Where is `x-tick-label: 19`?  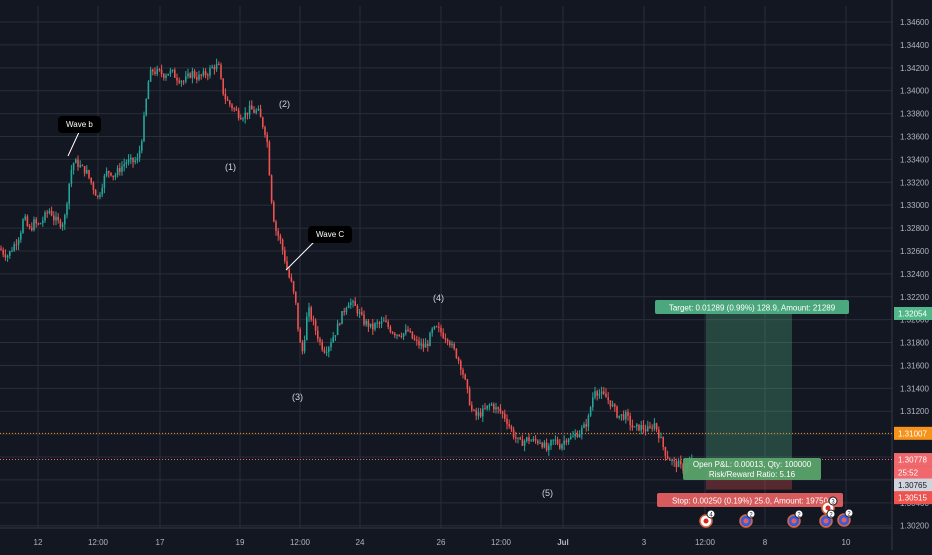 x-tick-label: 19 is located at coordinates (240, 542).